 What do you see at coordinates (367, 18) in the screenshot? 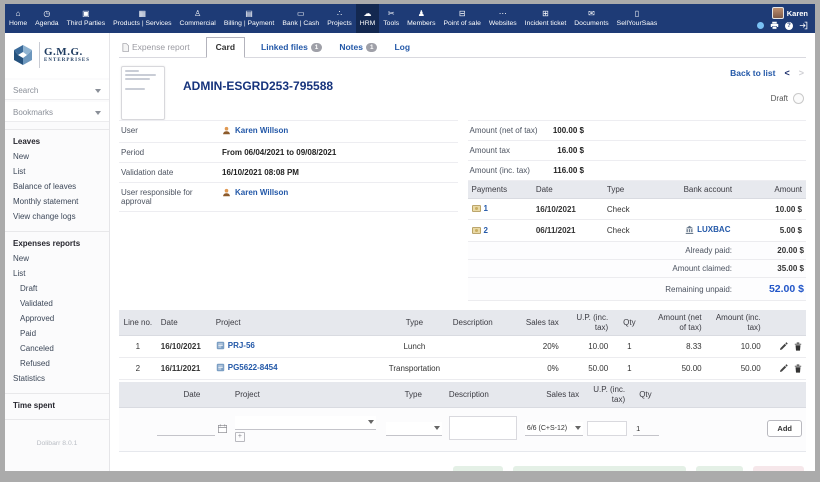
I see `nav-item-hrm: ☁ HRM` at bounding box center [367, 18].